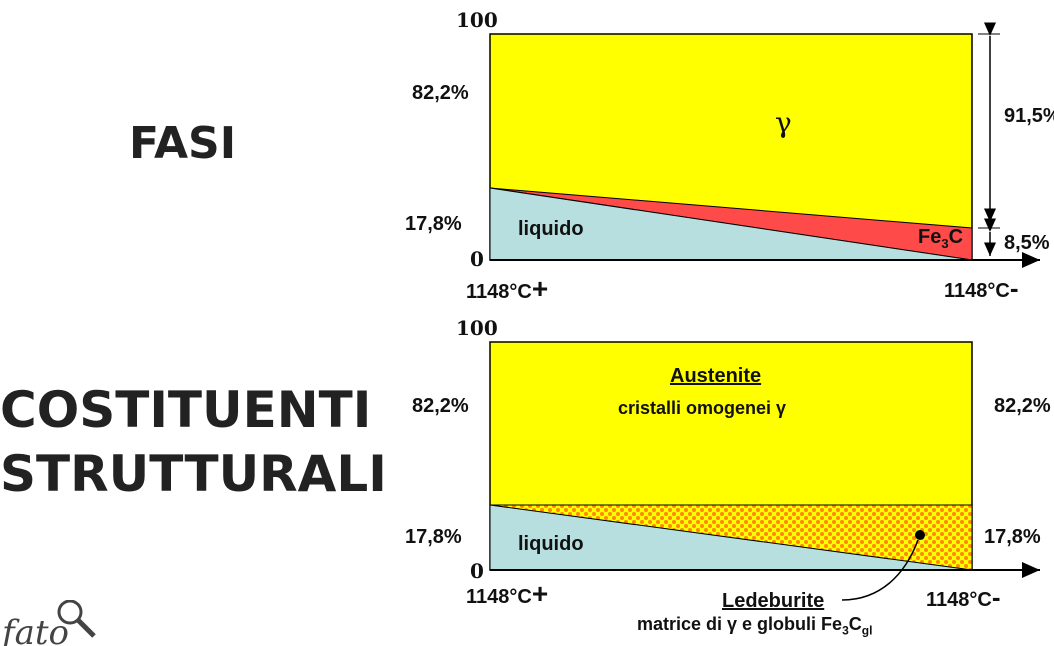 This screenshot has height=646, width=1054. What do you see at coordinates (186, 410) in the screenshot?
I see `constituents-line1: COSTITUENTI` at bounding box center [186, 410].